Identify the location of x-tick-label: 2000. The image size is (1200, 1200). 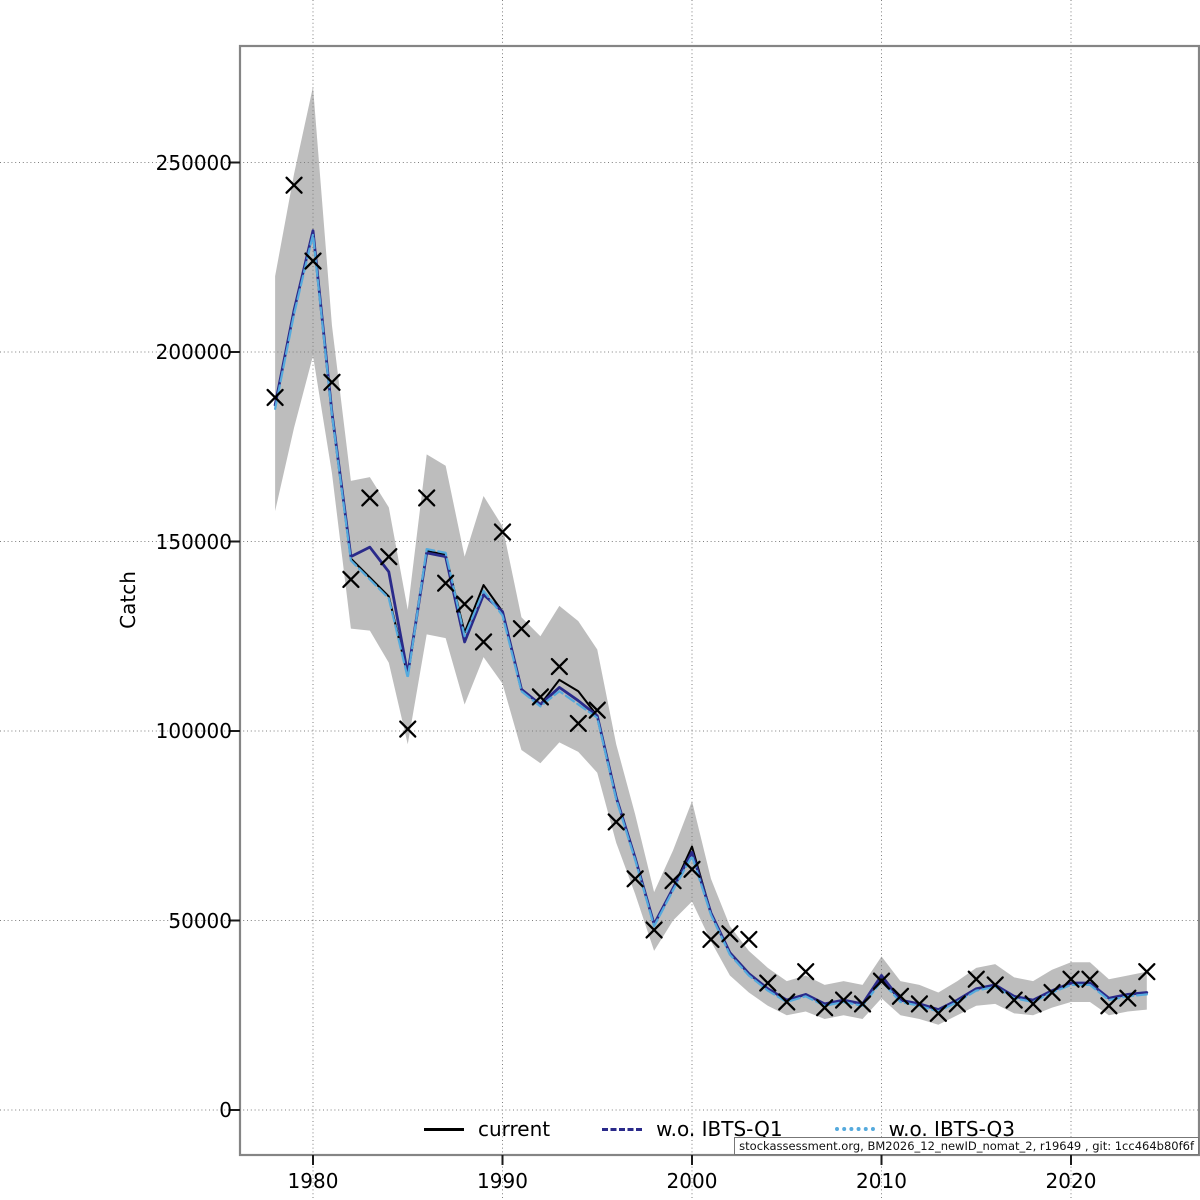
(692, 1181).